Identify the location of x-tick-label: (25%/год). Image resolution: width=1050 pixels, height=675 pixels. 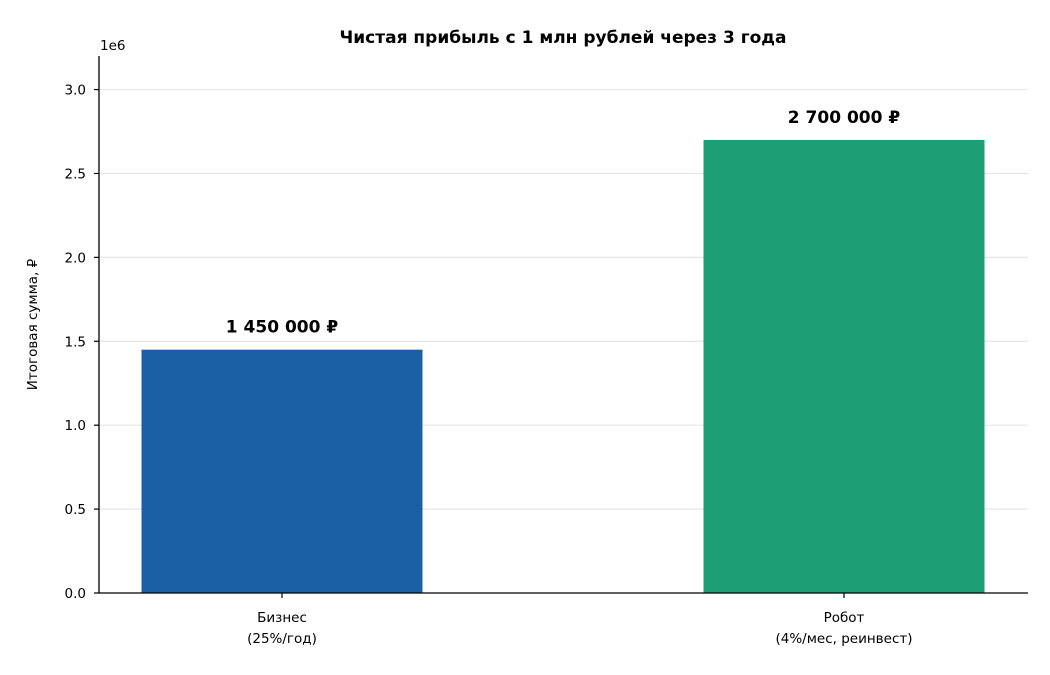
(282, 639).